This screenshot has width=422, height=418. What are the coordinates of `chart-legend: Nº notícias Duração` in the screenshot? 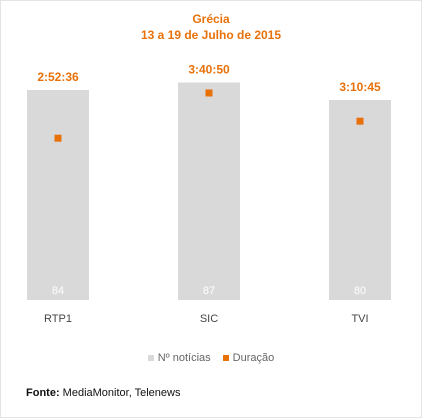 It's located at (211, 358).